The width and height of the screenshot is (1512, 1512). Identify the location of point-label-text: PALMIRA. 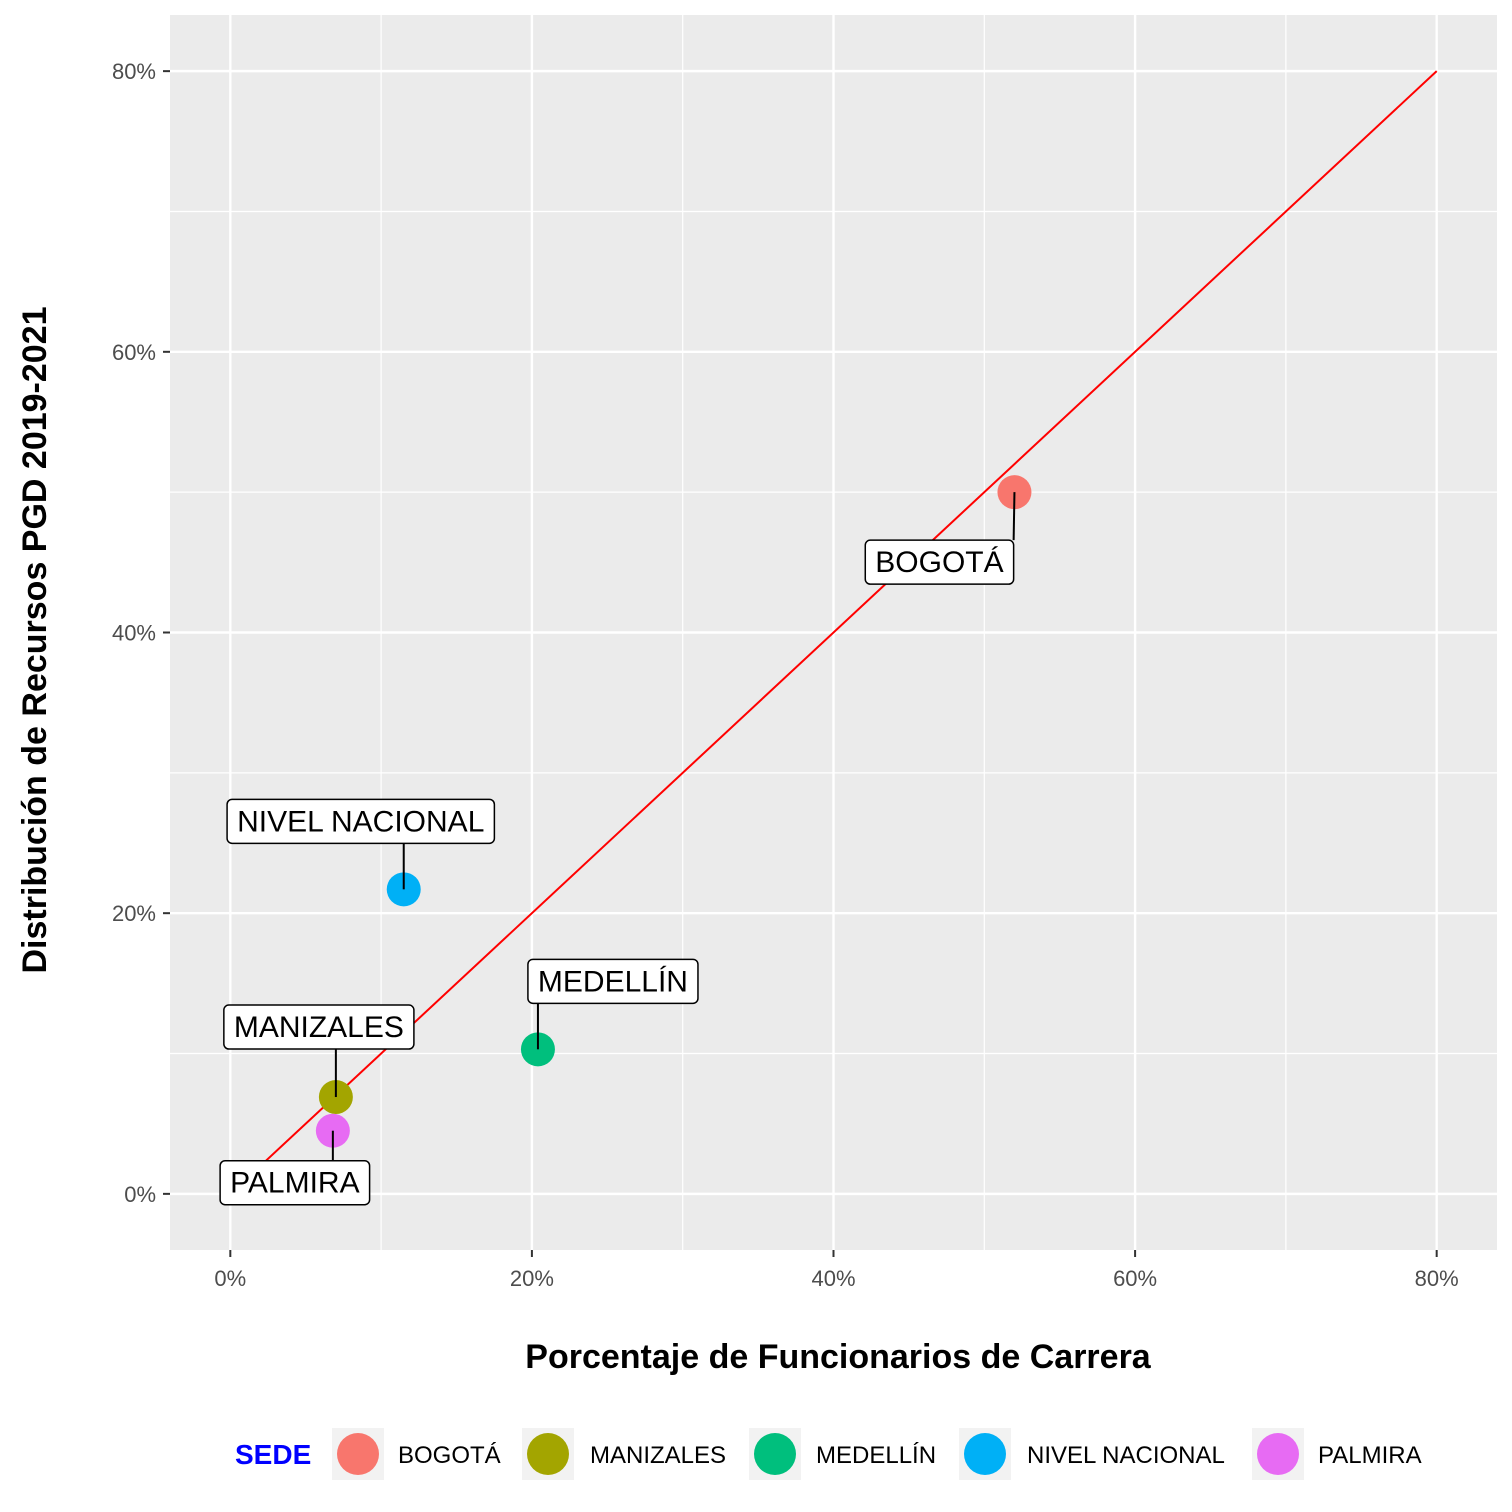
(294, 1183).